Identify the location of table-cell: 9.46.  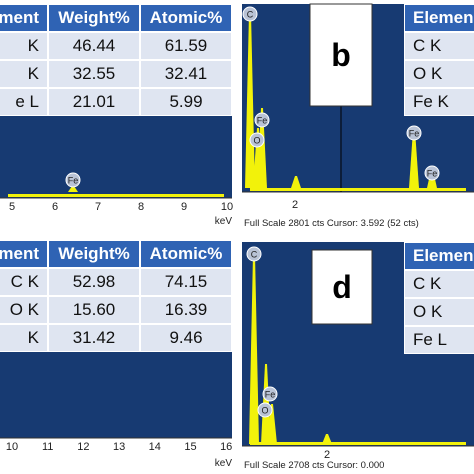
(186, 338).